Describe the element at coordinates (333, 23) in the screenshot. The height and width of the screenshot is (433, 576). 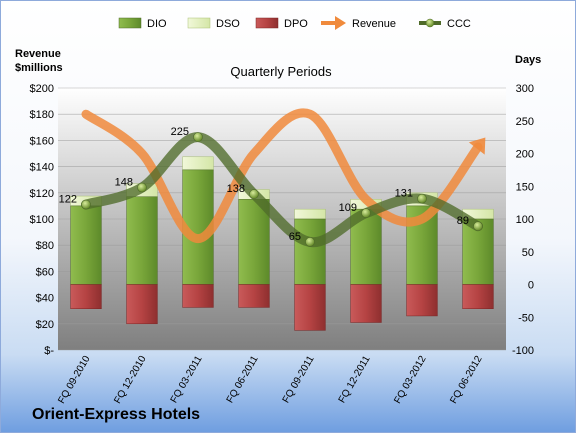
I see `legend-arrow-revenue` at that location.